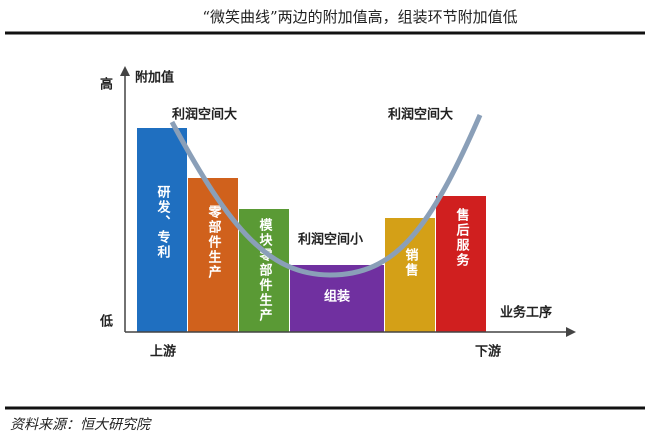 The image size is (655, 440). Describe the element at coordinates (359, 17) in the screenshot. I see `title: “微笑曲线”两边的附加值高，组装环节附加值低` at that location.